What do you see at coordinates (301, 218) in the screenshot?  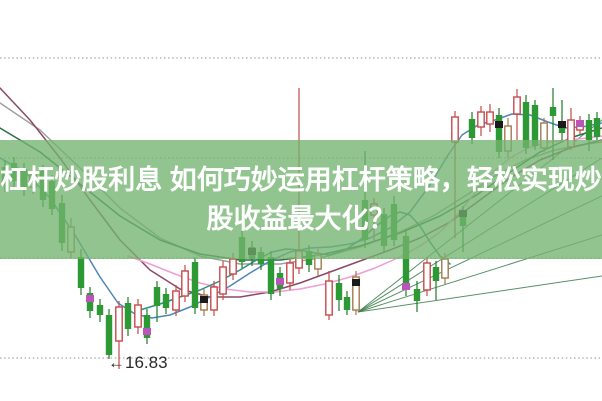 I see `headline-line-2: 股收益最大化？` at bounding box center [301, 218].